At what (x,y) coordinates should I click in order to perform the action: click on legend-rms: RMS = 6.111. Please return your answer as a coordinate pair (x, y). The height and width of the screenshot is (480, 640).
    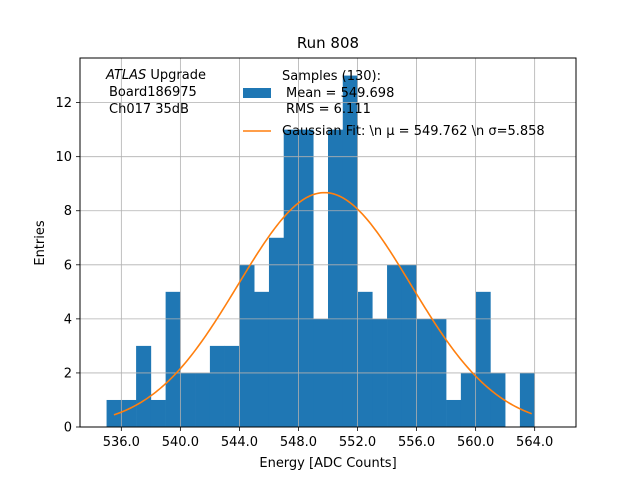
    Looking at the image, I should click on (328, 109).